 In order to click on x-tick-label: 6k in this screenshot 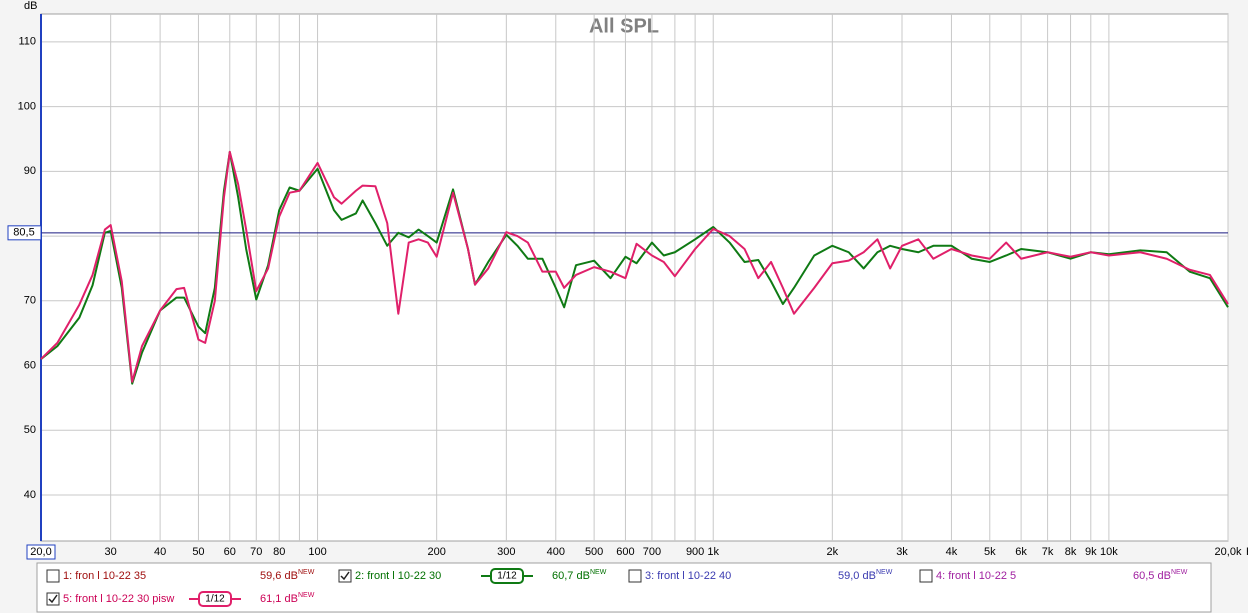, I will do `click(1021, 552)`.